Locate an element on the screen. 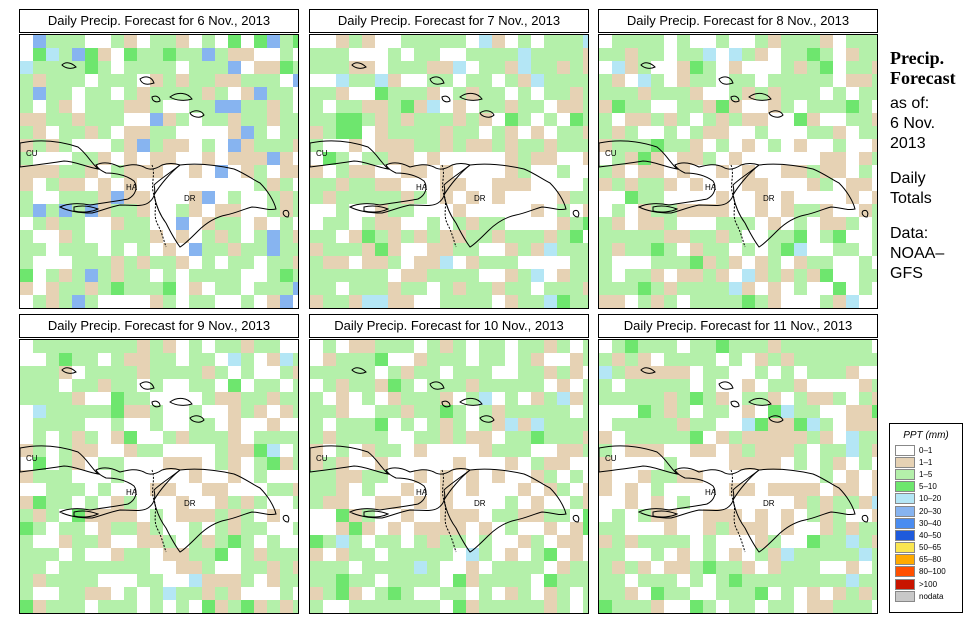 The width and height of the screenshot is (975, 635). legend-swatch is located at coordinates (905, 487).